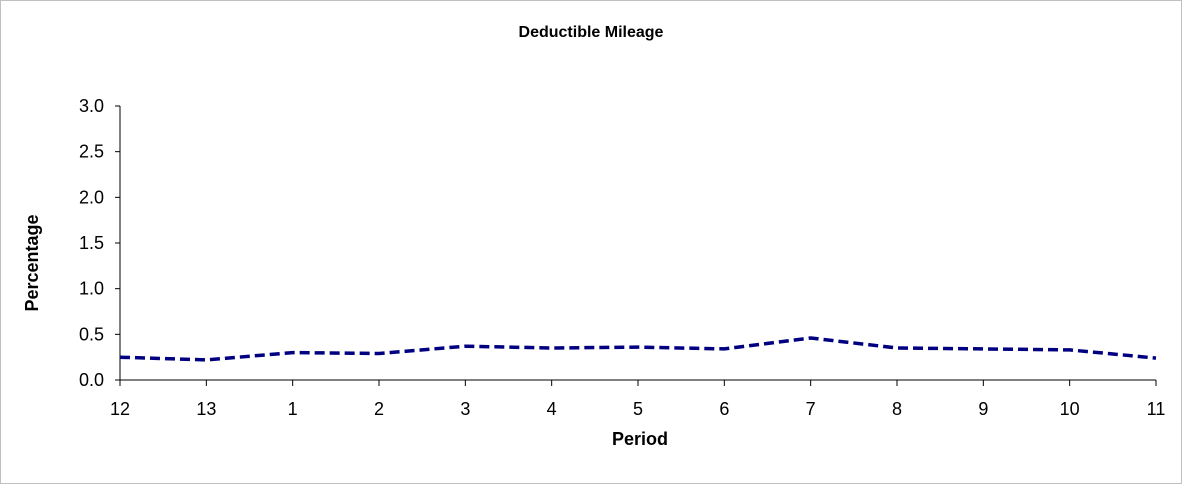  What do you see at coordinates (379, 409) in the screenshot?
I see `x-tick-label: 2` at bounding box center [379, 409].